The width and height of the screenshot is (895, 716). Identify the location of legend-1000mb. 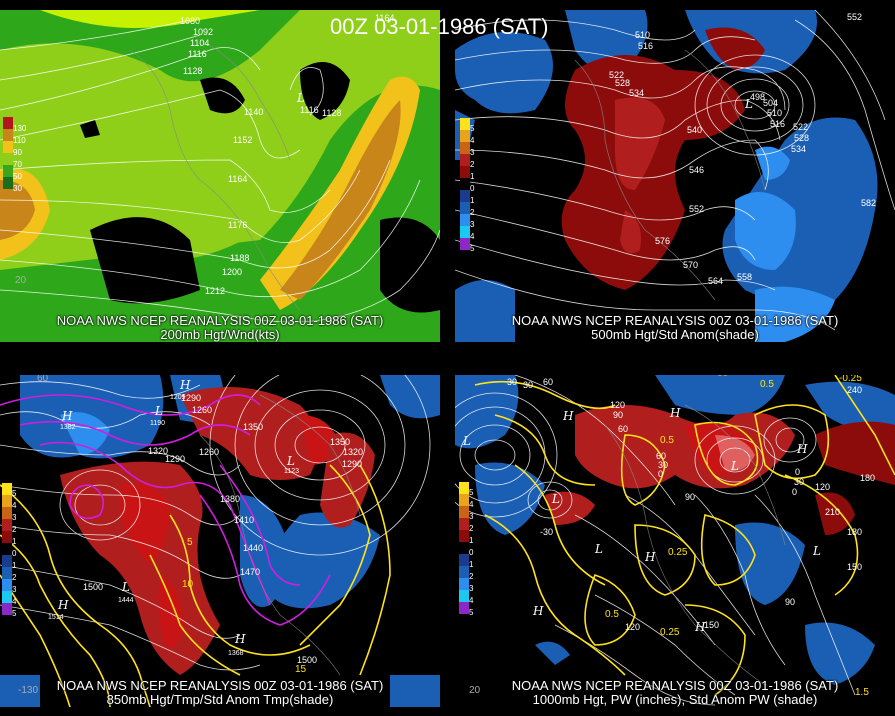
(464, 548).